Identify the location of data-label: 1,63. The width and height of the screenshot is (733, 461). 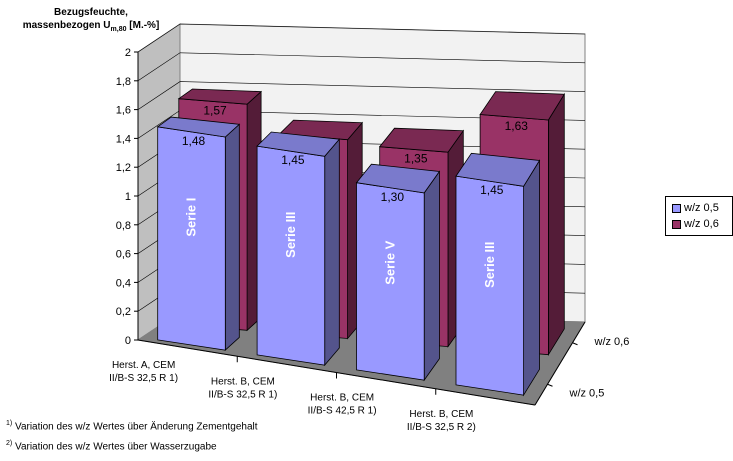
(517, 126).